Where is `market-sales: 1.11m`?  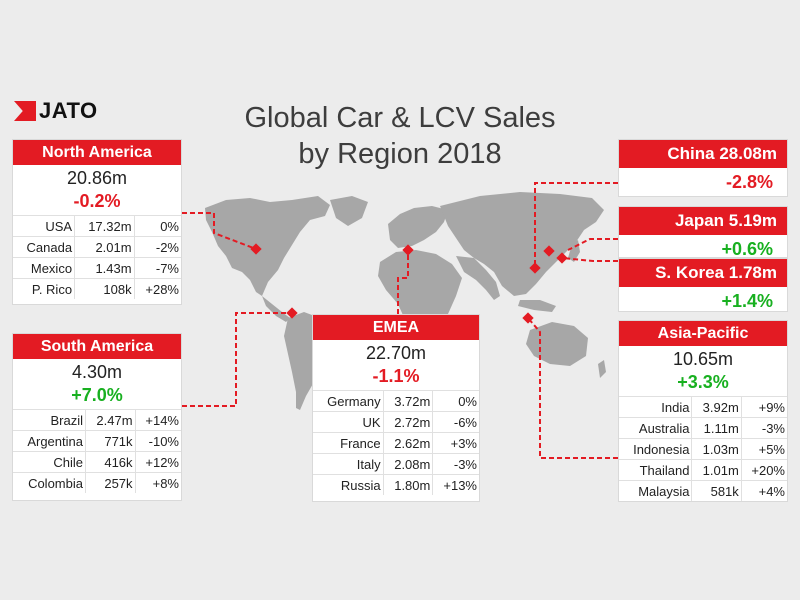 market-sales: 1.11m is located at coordinates (716, 428).